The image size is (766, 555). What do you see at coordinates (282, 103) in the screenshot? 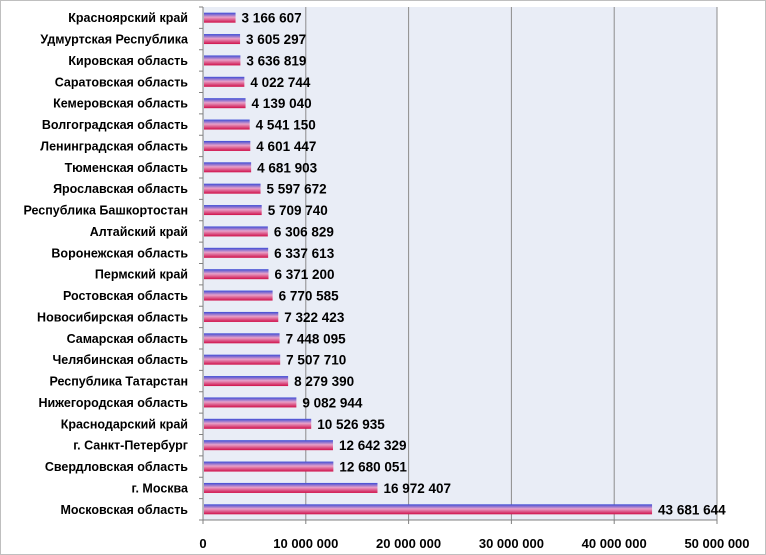
I see `data-label: 4 139 040` at bounding box center [282, 103].